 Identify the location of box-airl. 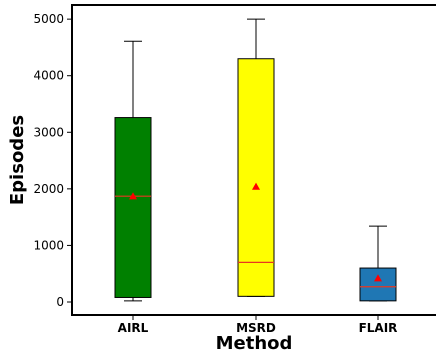
(133, 171).